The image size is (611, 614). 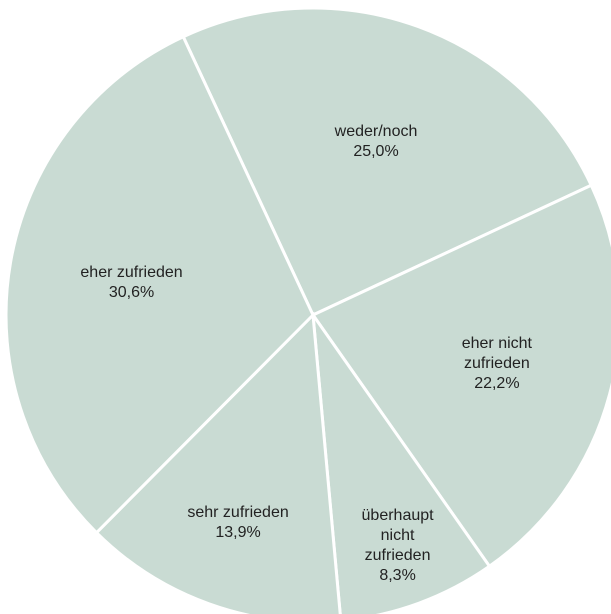 I want to click on category-label: eher nicht zufrieden, so click(x=496, y=354).